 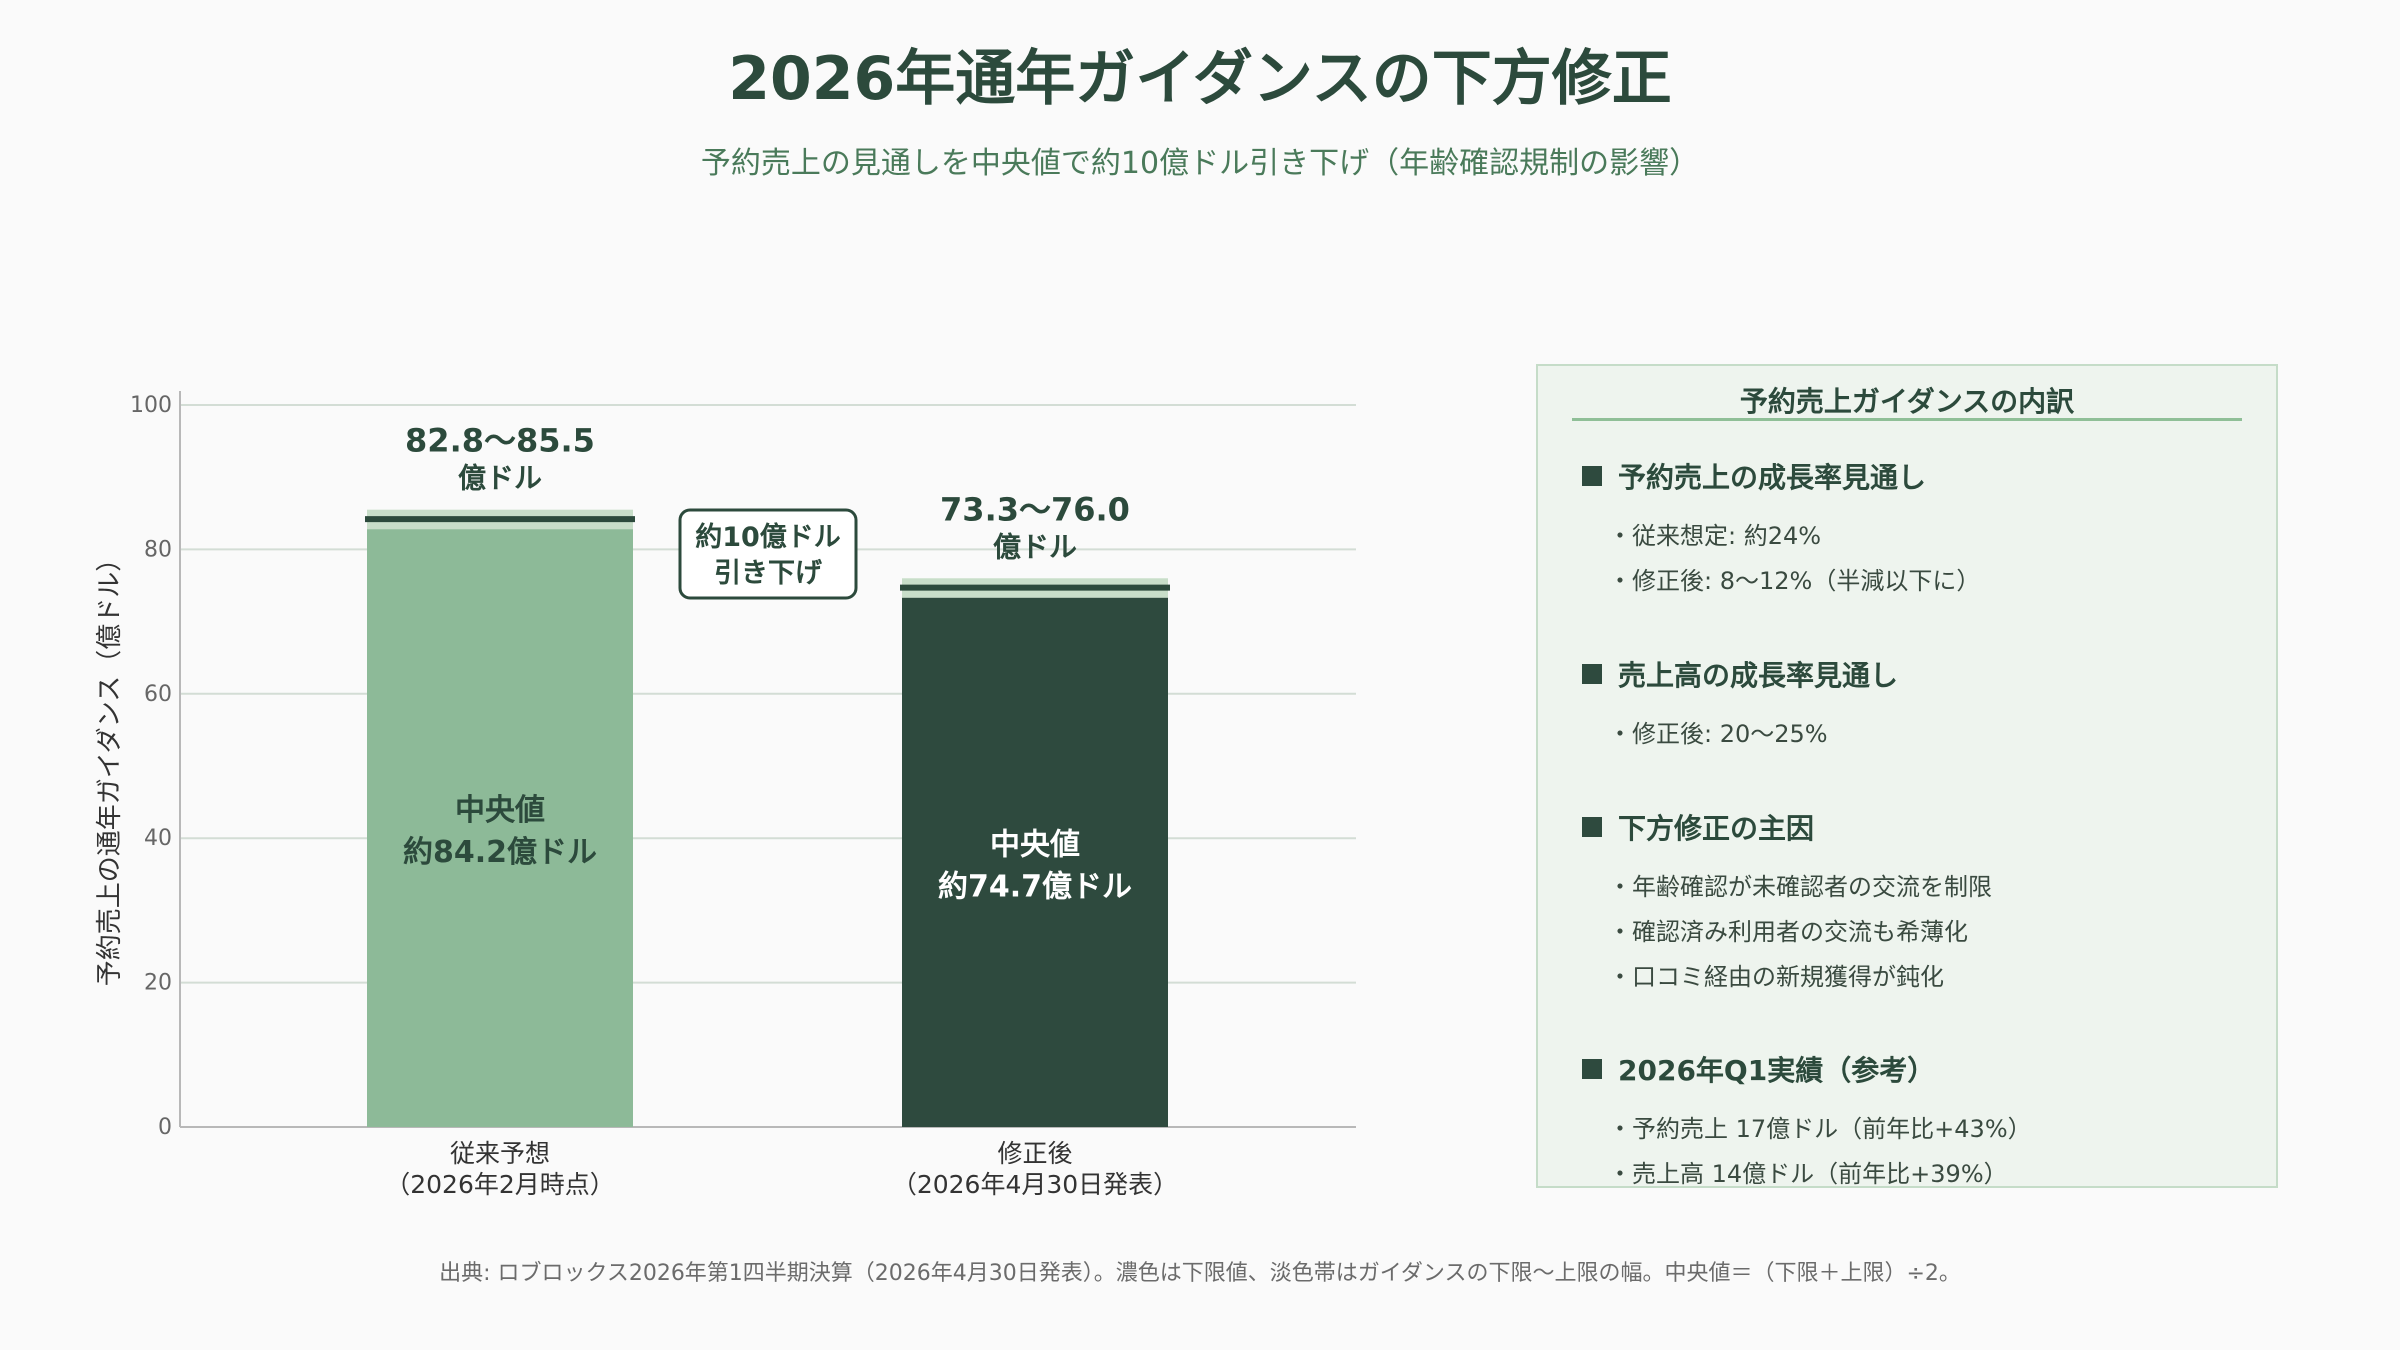 I want to click on y-tick-label: 0, so click(x=165, y=1127).